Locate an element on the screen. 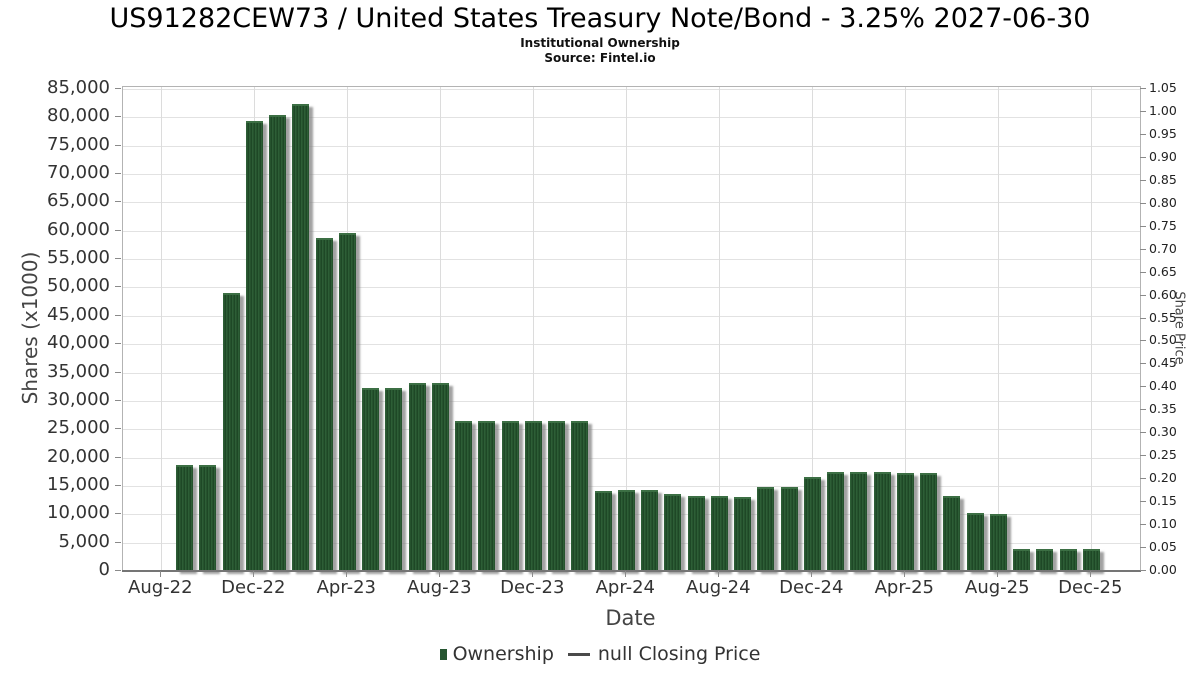  price-tick-label: 0.65 is located at coordinates (1163, 271).